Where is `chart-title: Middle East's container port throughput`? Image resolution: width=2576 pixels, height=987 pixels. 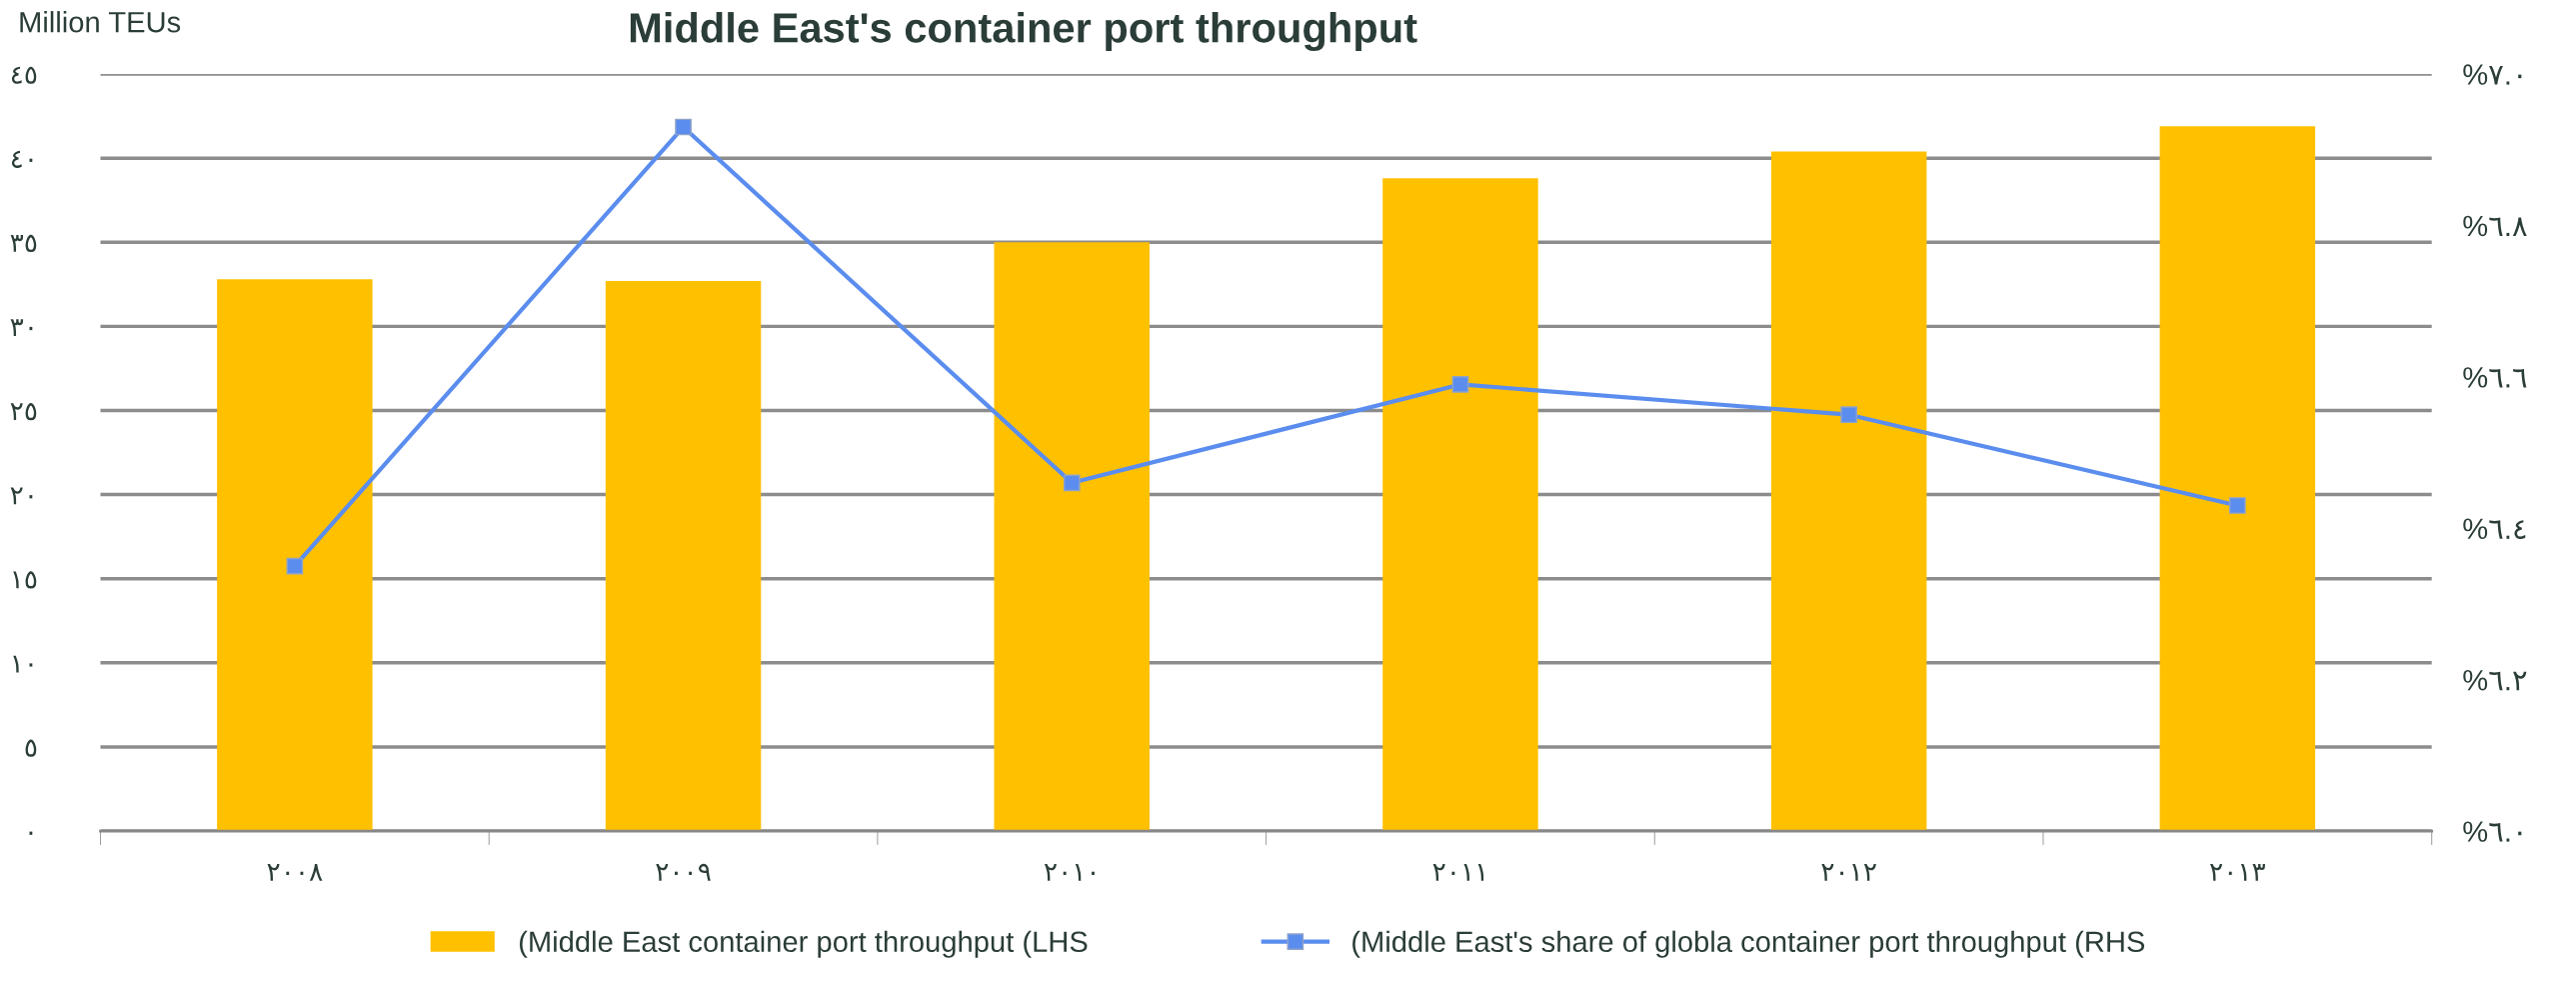
chart-title: Middle East's container port throughput is located at coordinates (1024, 32).